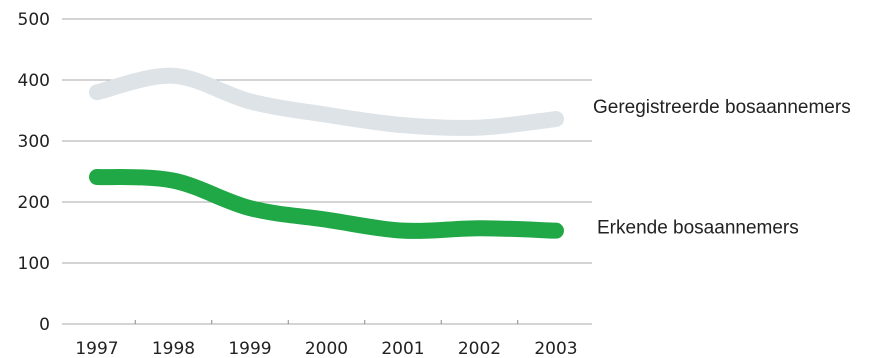 The height and width of the screenshot is (358, 893). Describe the element at coordinates (722, 107) in the screenshot. I see `series-label: Geregistreerde bosaannemers` at that location.